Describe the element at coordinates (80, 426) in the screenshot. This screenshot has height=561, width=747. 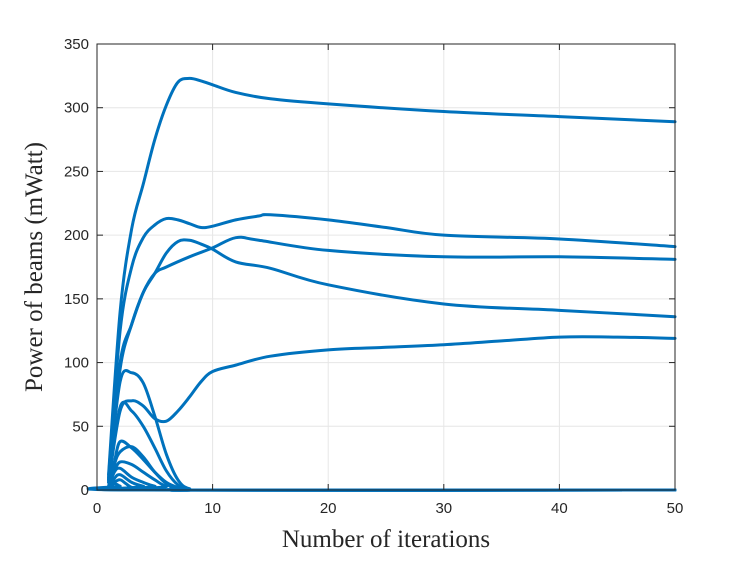
I see `y-tick-label: 50` at that location.